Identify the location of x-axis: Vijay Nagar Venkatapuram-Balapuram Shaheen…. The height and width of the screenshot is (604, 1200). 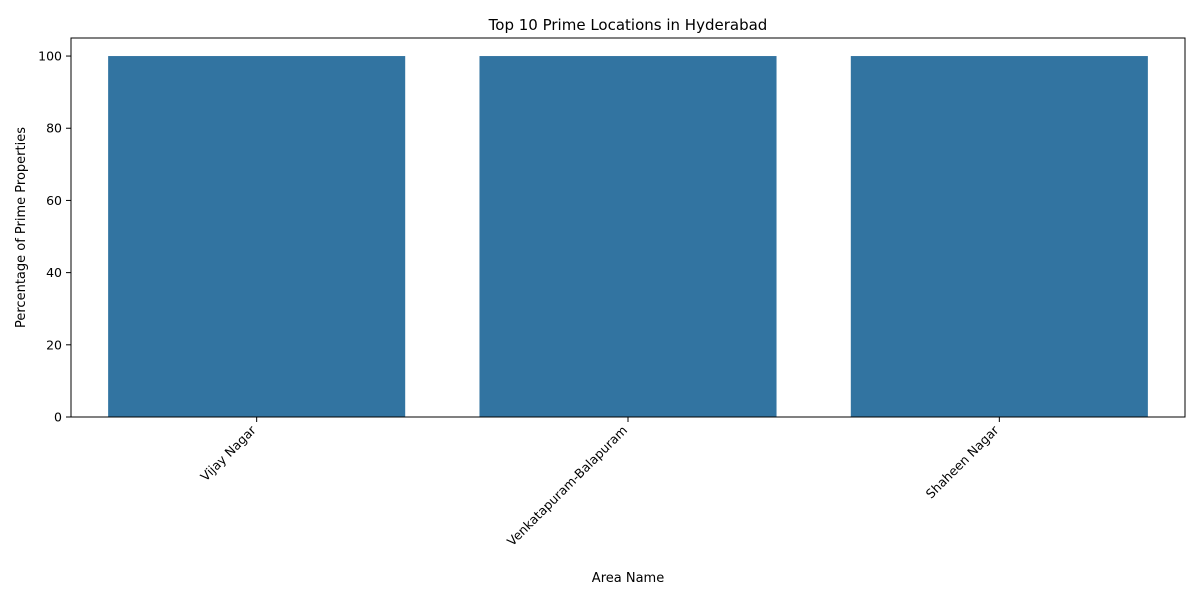
(599, 483).